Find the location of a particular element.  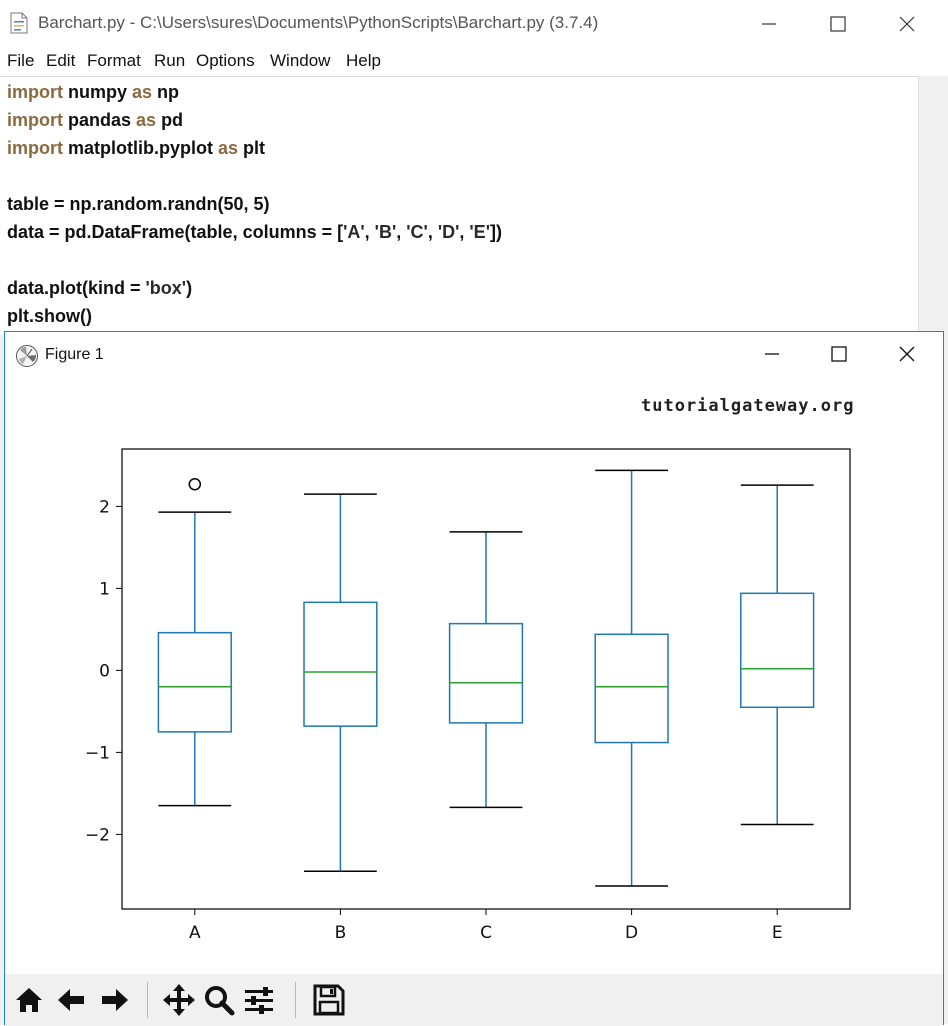

menu-file: File is located at coordinates (21, 60).